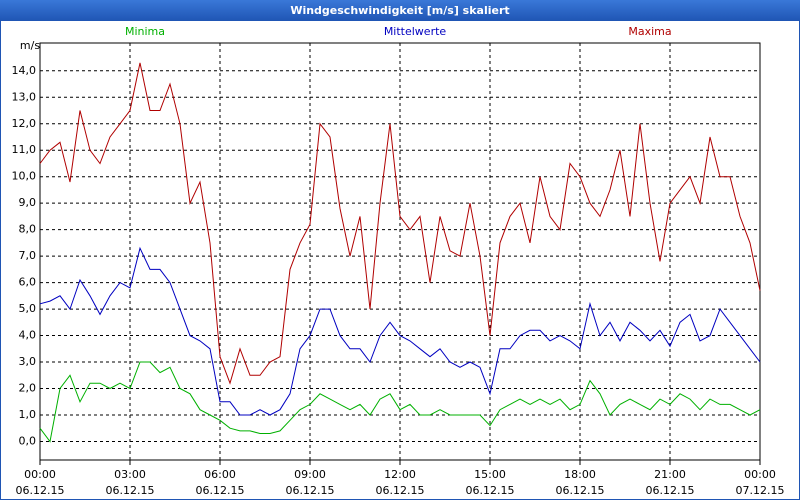 The image size is (800, 504). What do you see at coordinates (130, 474) in the screenshot?
I see `x-tick-label: 03:00` at bounding box center [130, 474].